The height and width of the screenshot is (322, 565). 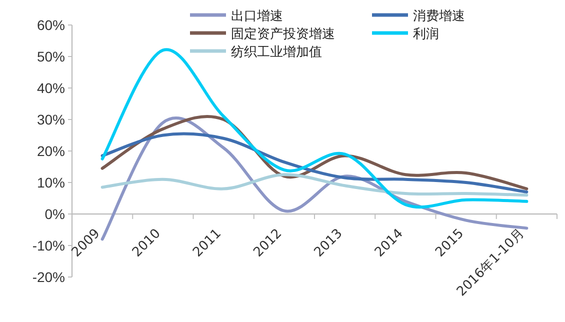 I want to click on y-tick-label: 10%, so click(x=50, y=182).